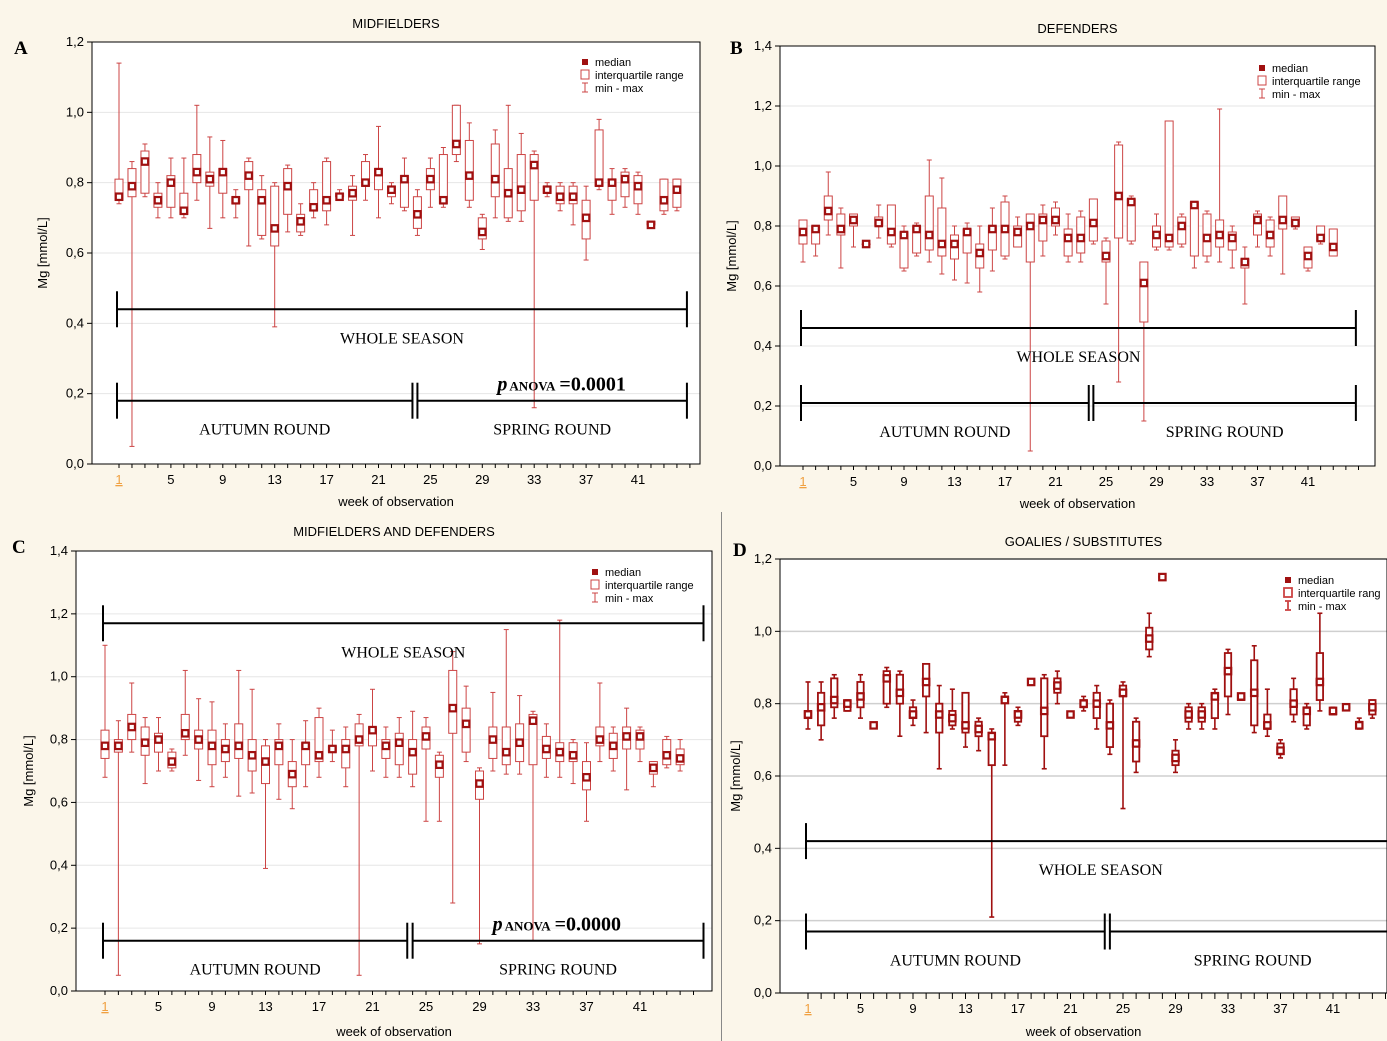 Image resolution: width=1387 pixels, height=1041 pixels. I want to click on chart-title: GOALIES / SUBSTITUTES, so click(1084, 541).